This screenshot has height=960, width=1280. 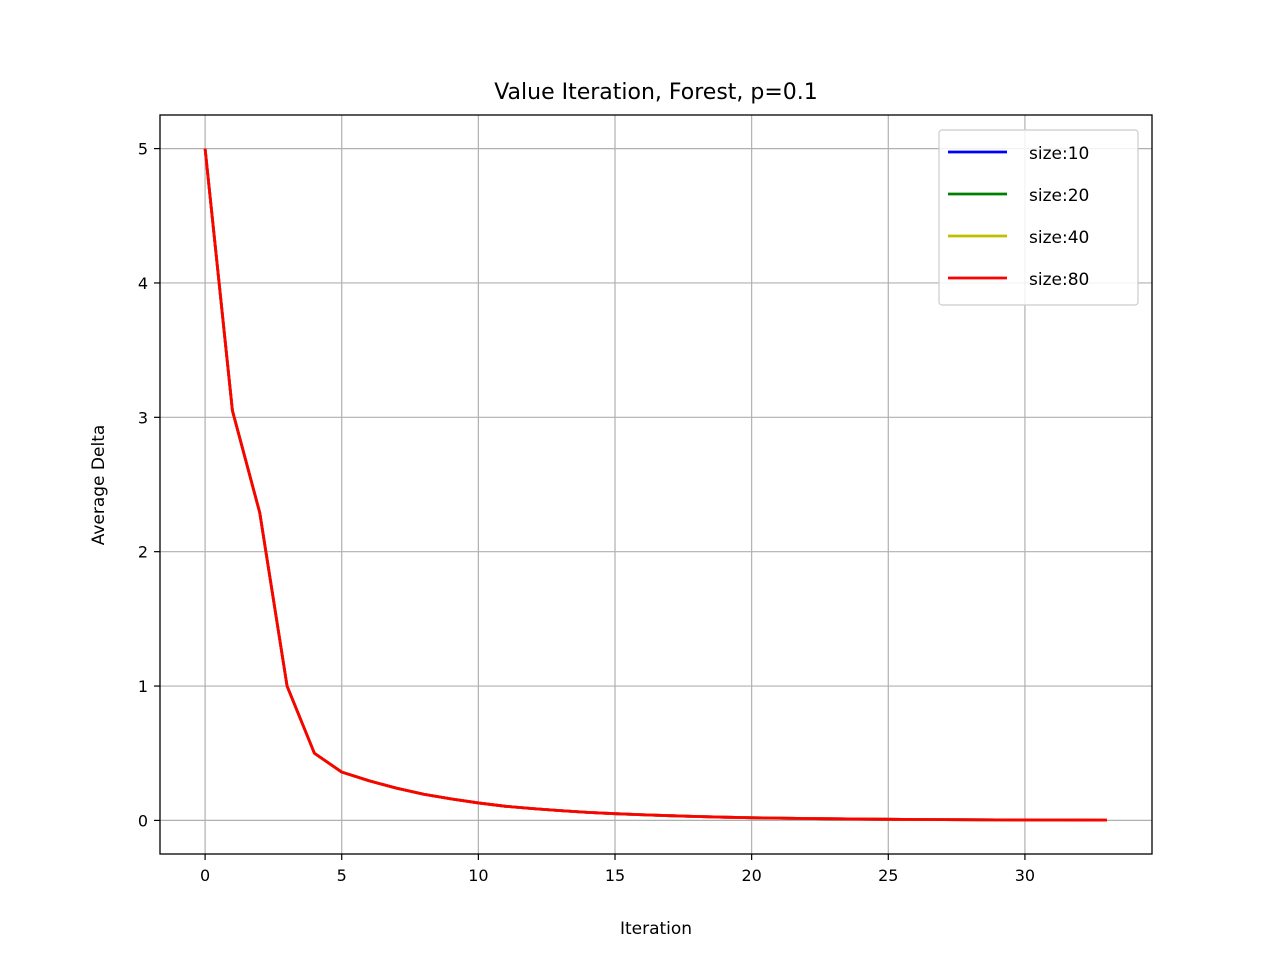 I want to click on x-tick-label: 25, so click(x=888, y=875).